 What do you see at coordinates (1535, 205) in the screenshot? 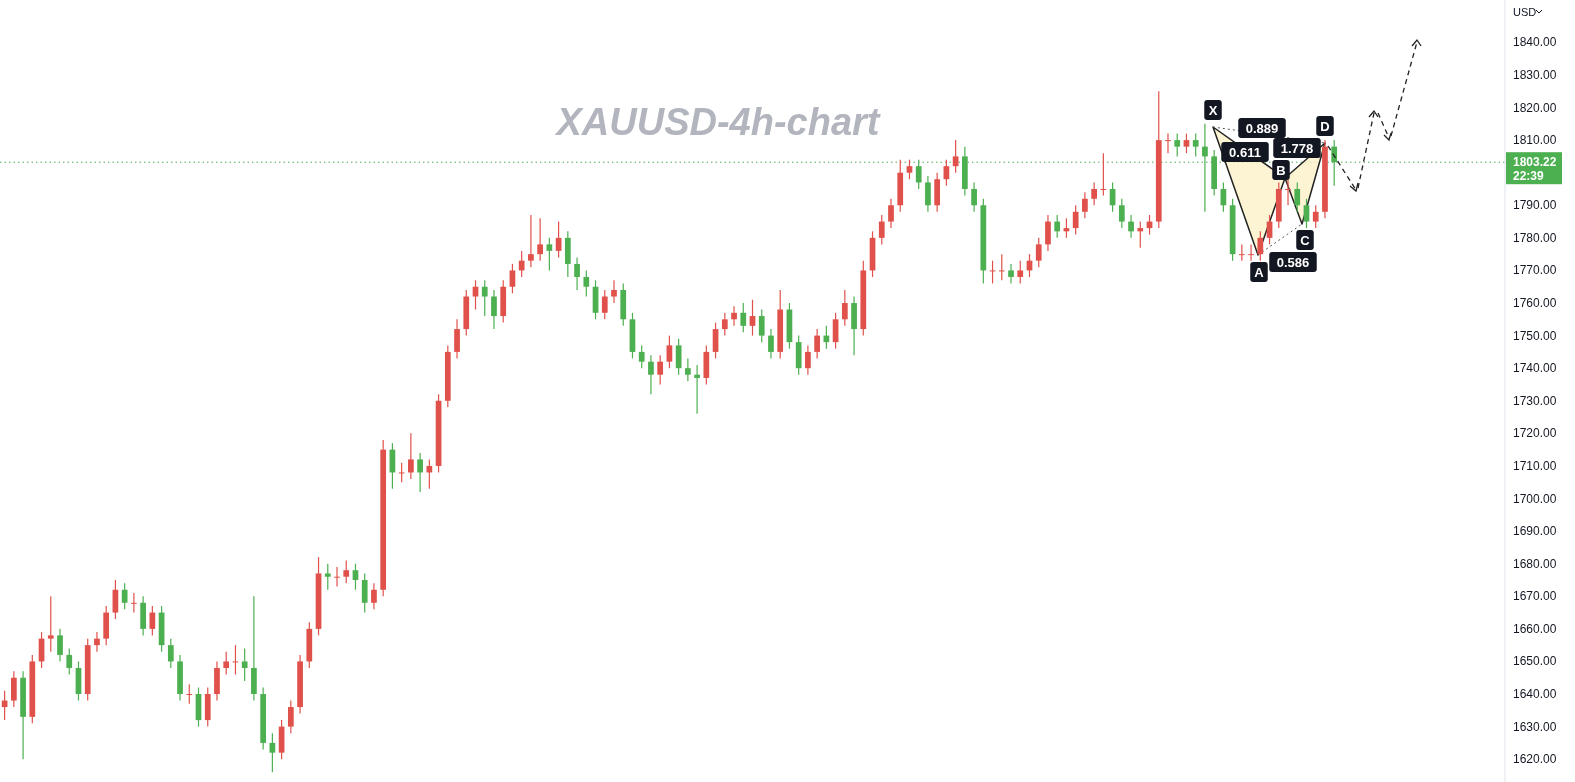
I see `y-tick-label: 1790.00` at bounding box center [1535, 205].